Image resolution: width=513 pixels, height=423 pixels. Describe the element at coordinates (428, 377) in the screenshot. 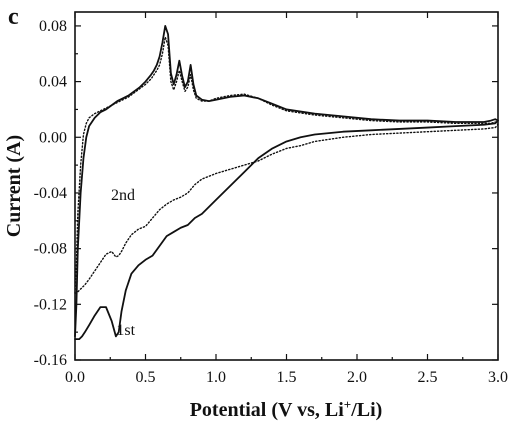

I see `x-tick-label: 2.5` at that location.